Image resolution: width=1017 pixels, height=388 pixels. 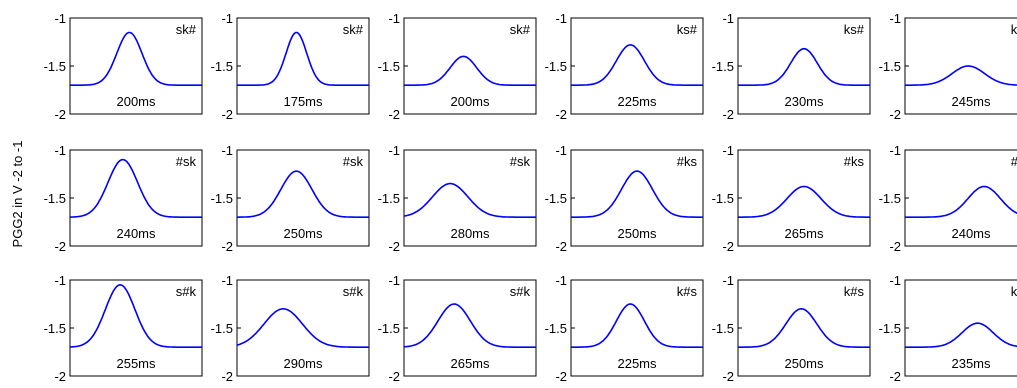 I want to click on panel-duration-label: 245ms, so click(x=971, y=101).